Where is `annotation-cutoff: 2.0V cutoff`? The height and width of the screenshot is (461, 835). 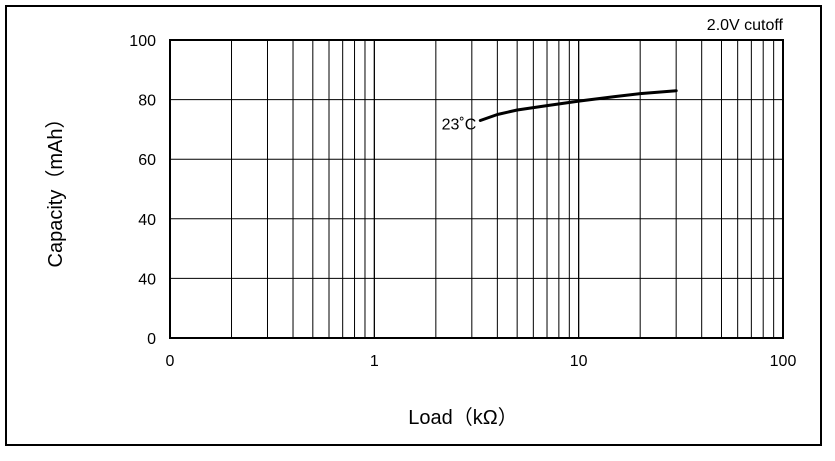 annotation-cutoff: 2.0V cutoff is located at coordinates (745, 25).